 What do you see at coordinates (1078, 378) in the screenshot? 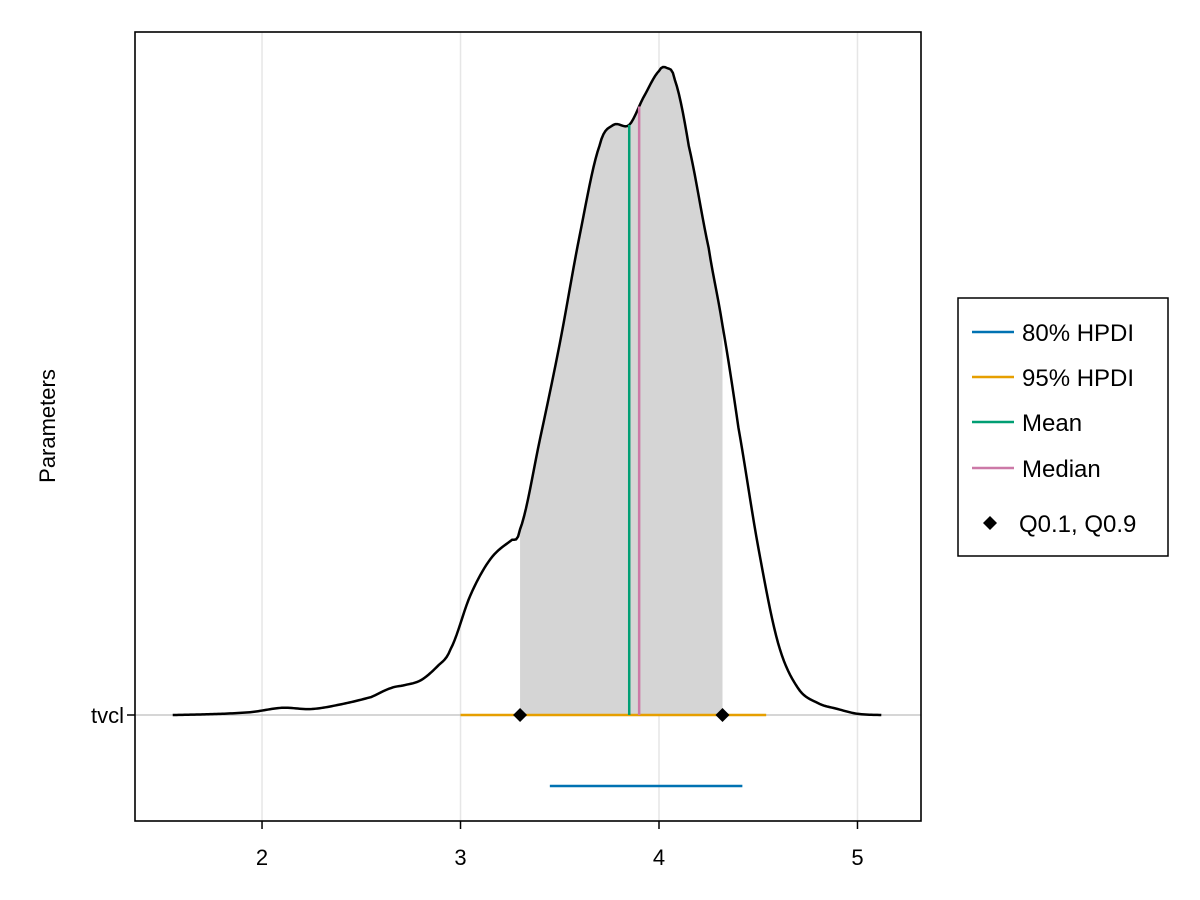
I see `legend-label-95-hpdi: 95% HPDI` at bounding box center [1078, 378].